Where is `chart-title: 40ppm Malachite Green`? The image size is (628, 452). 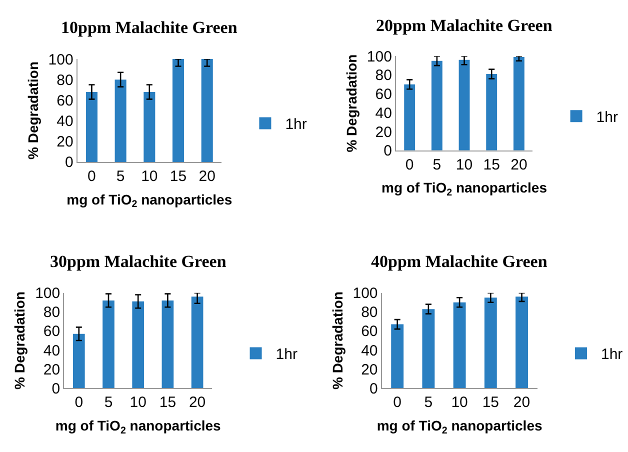
chart-title: 40ppm Malachite Green is located at coordinates (459, 261).